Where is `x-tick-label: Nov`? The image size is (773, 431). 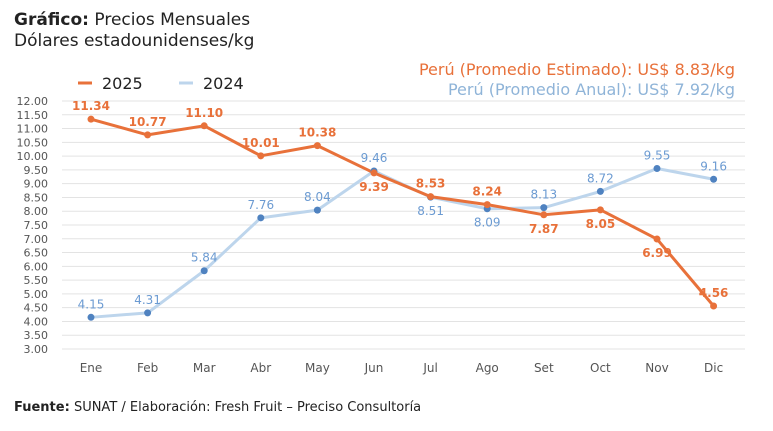
x-tick-label: Nov is located at coordinates (656, 368).